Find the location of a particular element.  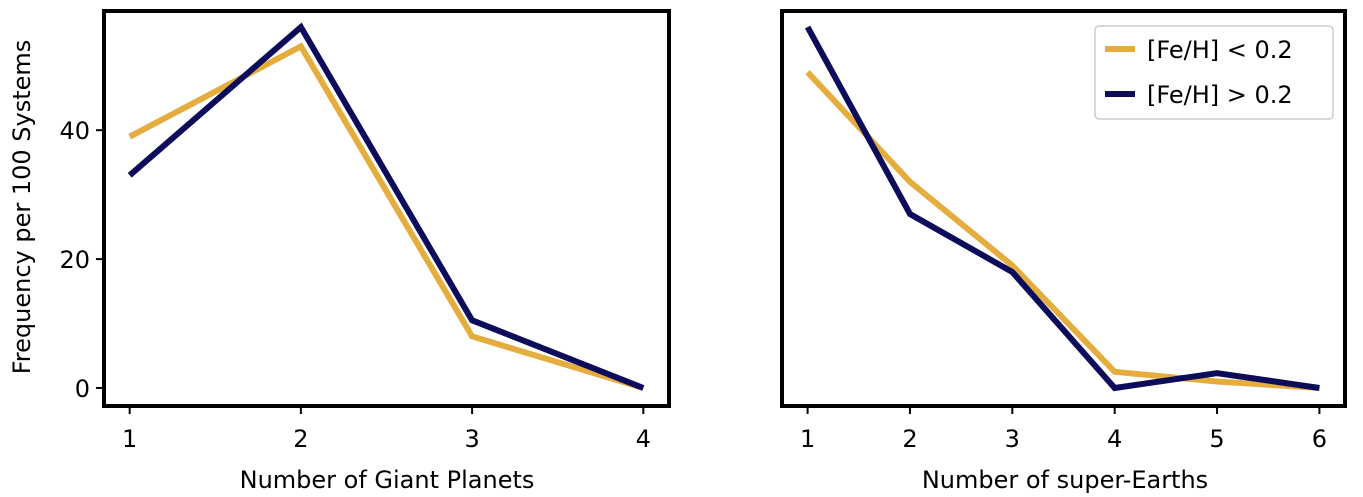

x-tick-label: 5 is located at coordinates (1216, 439).